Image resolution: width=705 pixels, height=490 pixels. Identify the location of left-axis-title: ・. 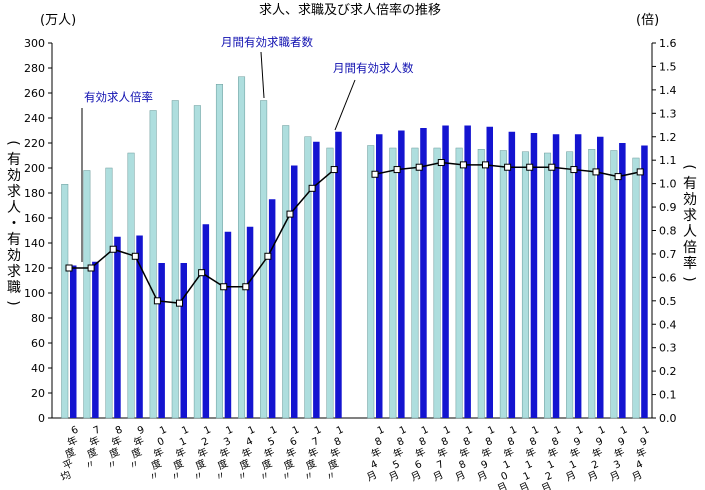
(14, 224).